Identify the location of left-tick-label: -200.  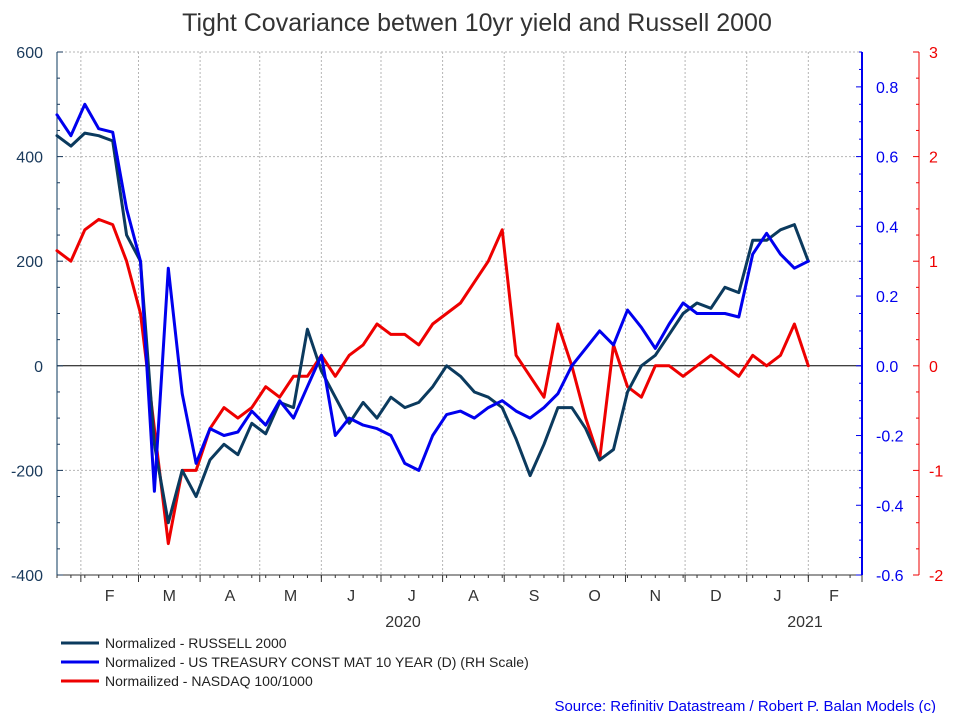
(27, 471).